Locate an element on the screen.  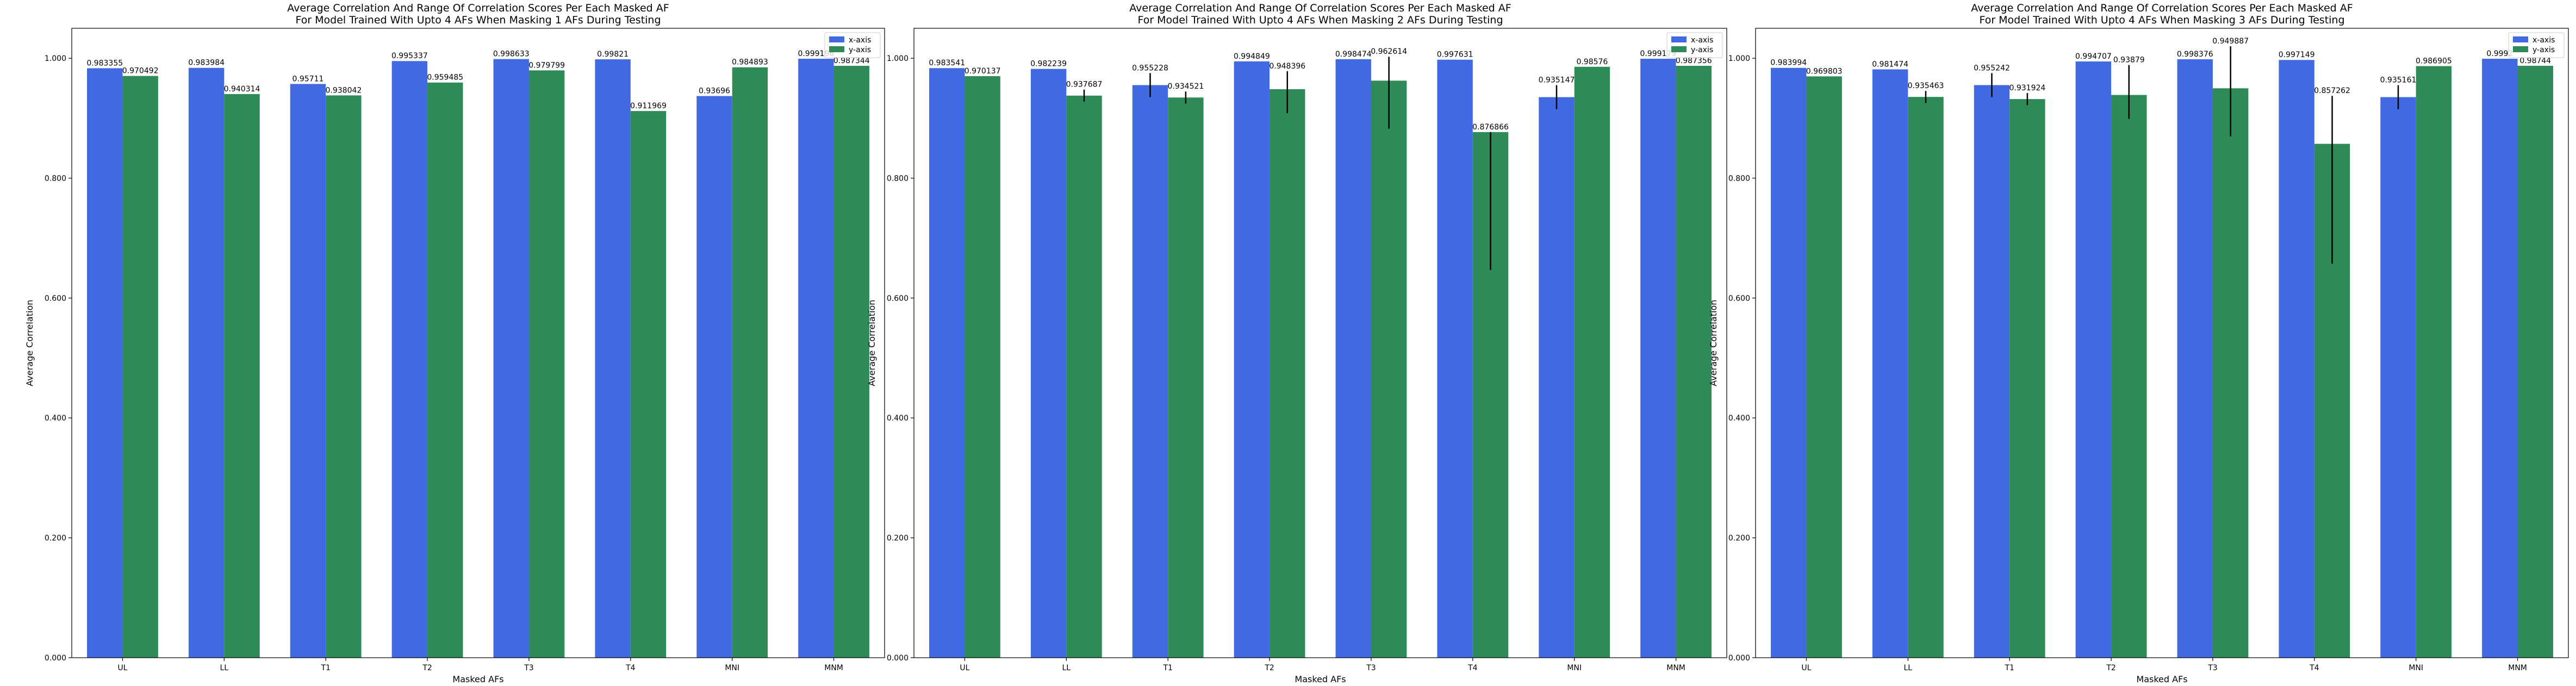
data-label: 0.98576 is located at coordinates (1592, 62).